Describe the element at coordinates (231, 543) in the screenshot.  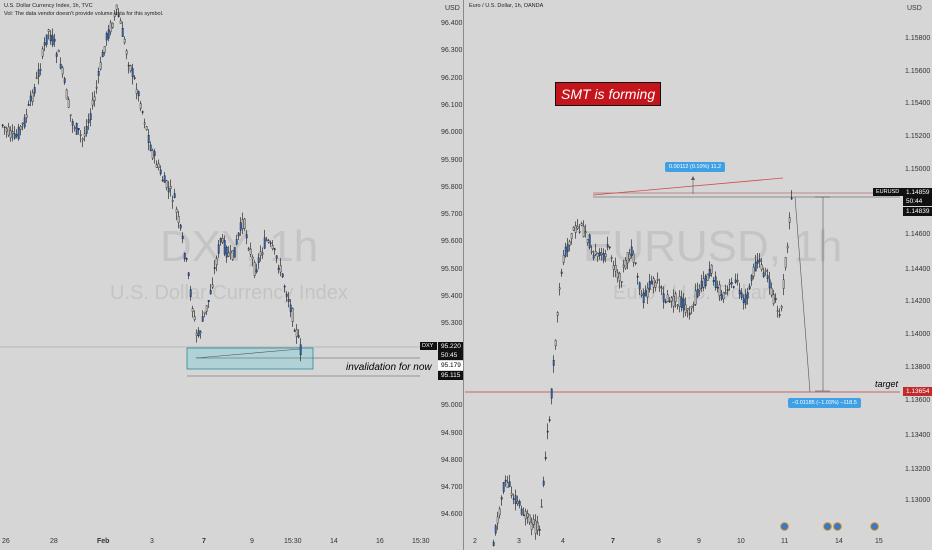
I see `dxy-time-axis: 26 28 Feb 3 7 9 15:30 14 16 15:30` at that location.